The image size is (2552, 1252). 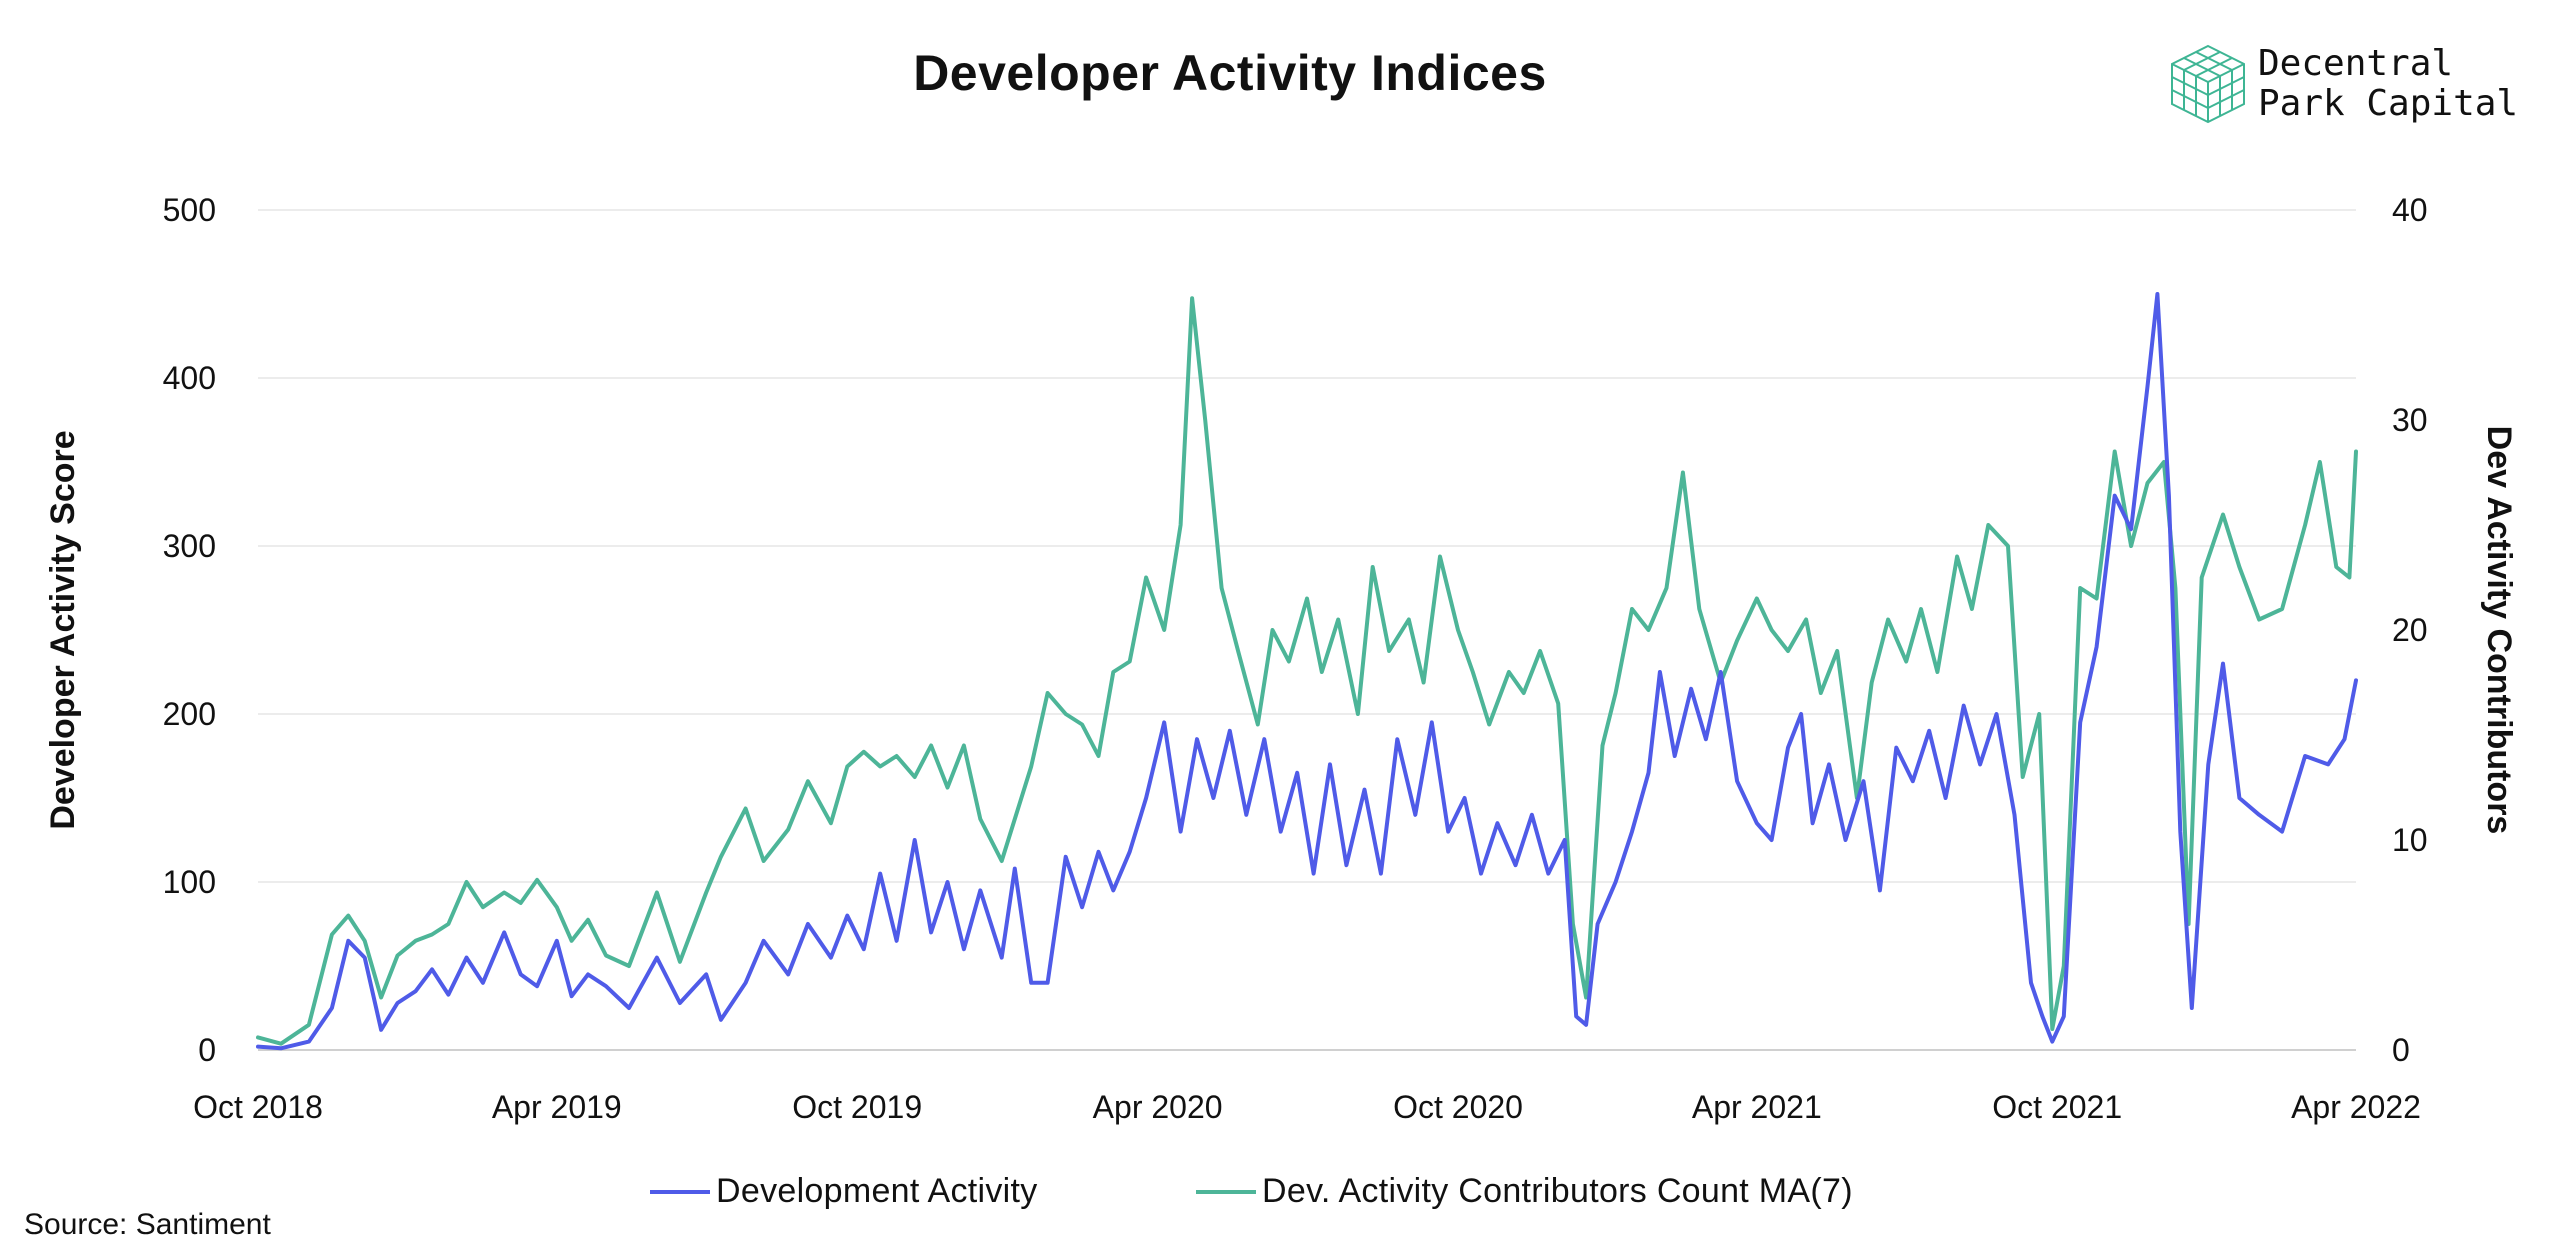 What do you see at coordinates (2388, 103) in the screenshot?
I see `logo-line-2: Park Capital` at bounding box center [2388, 103].